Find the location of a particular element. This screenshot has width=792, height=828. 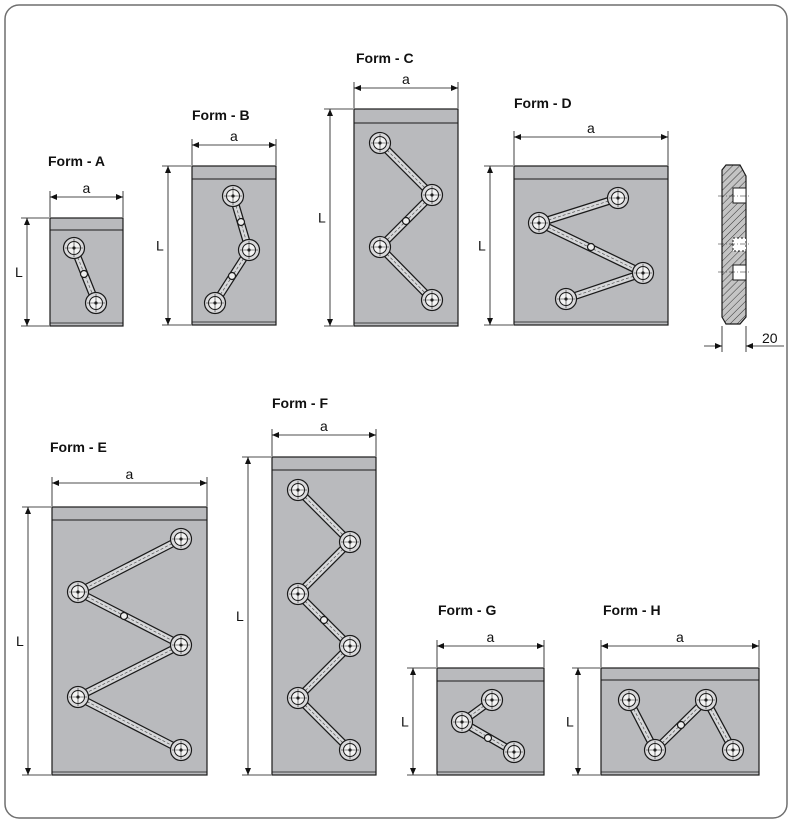

form-a-title: Form - A is located at coordinates (76, 161).